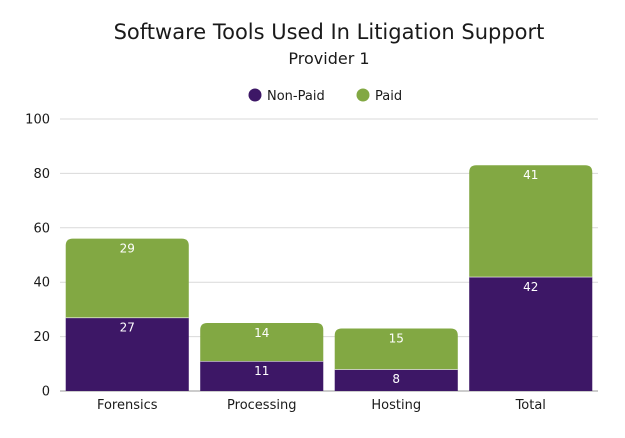  I want to click on y-tick-label: 0, so click(46, 392).